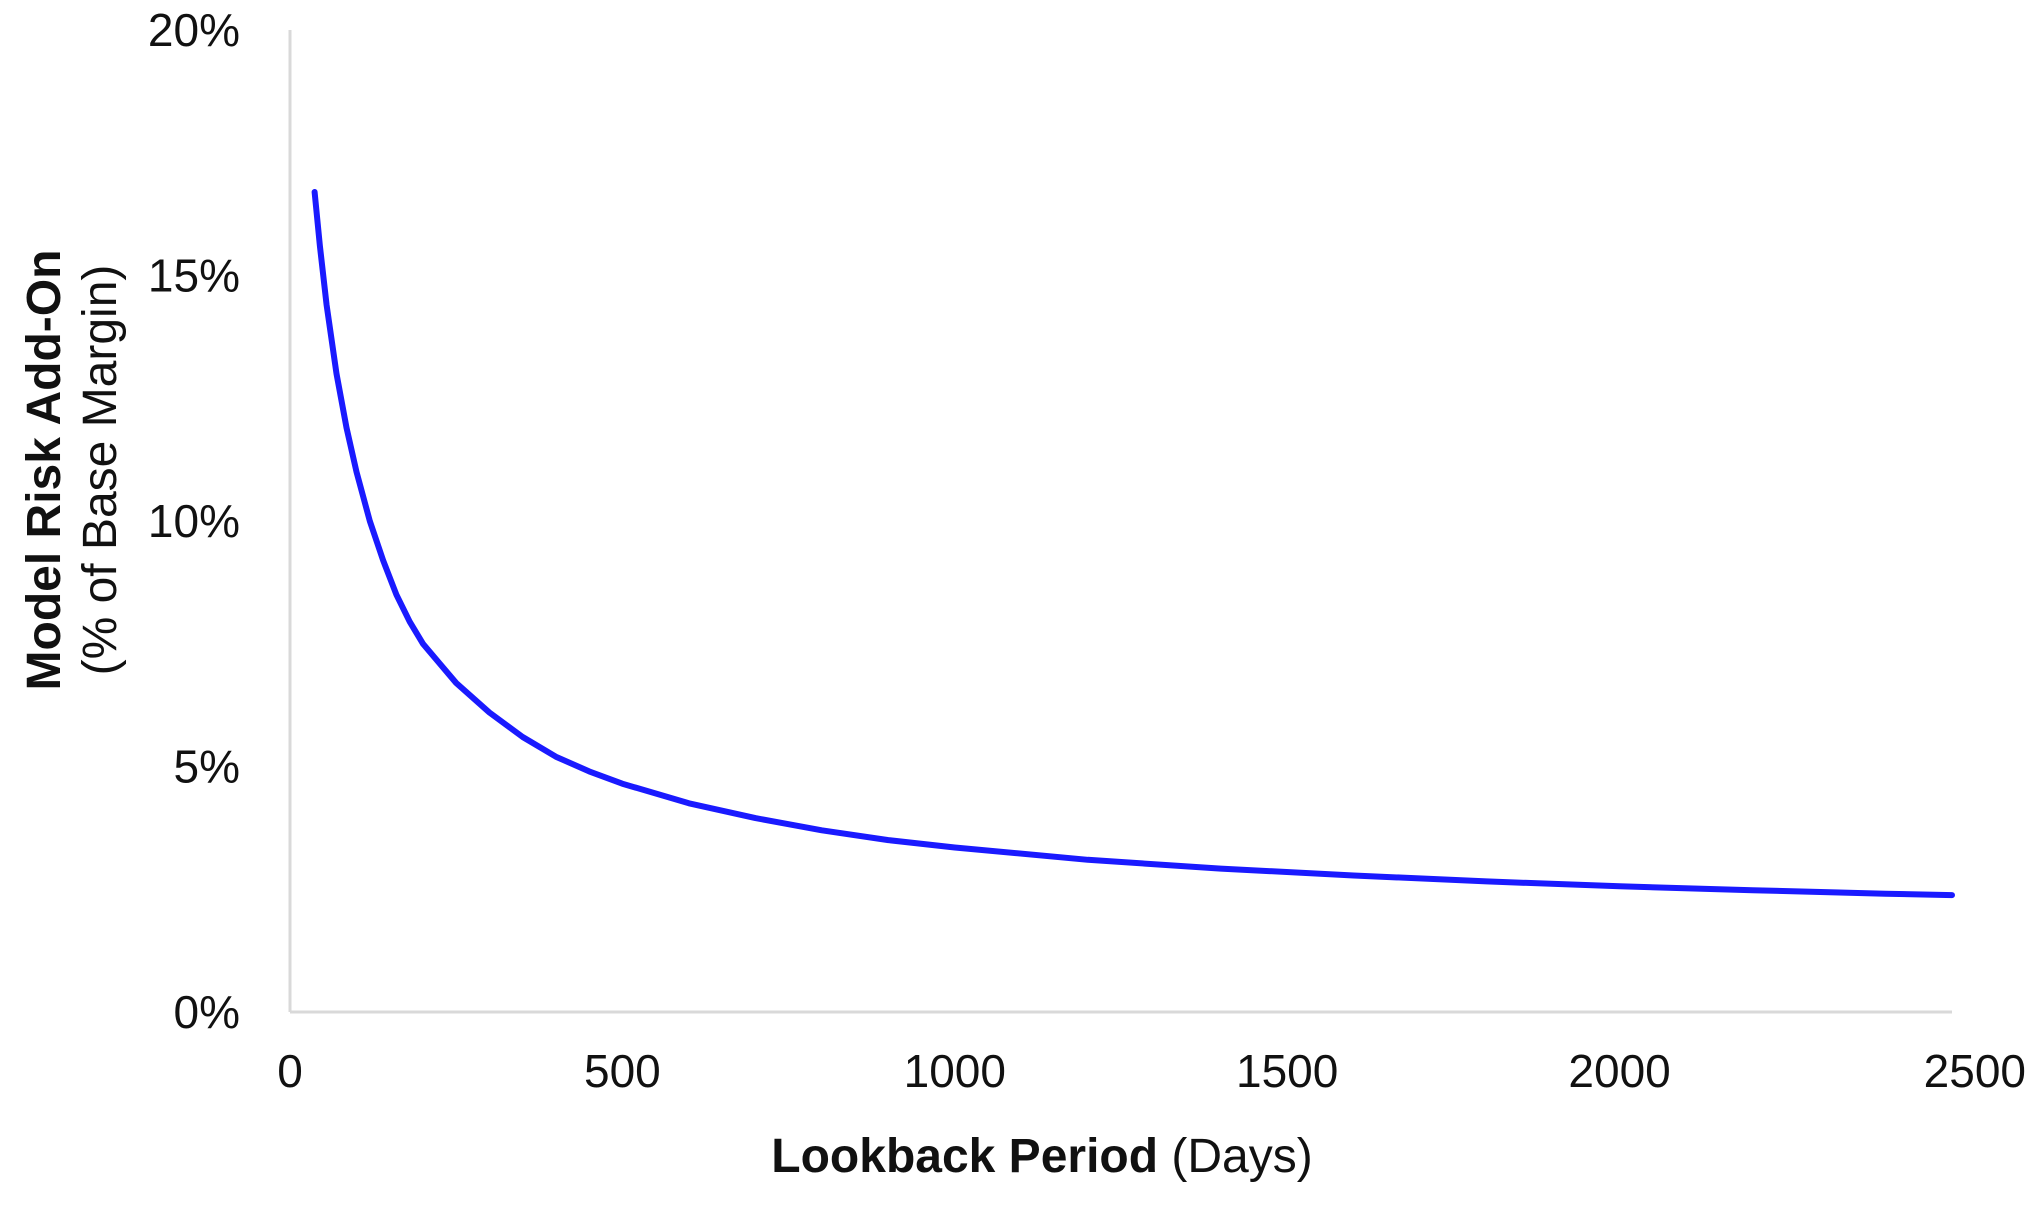 The width and height of the screenshot is (2040, 1205). I want to click on x-axis-title-main: Lookback Period, so click(964, 1156).